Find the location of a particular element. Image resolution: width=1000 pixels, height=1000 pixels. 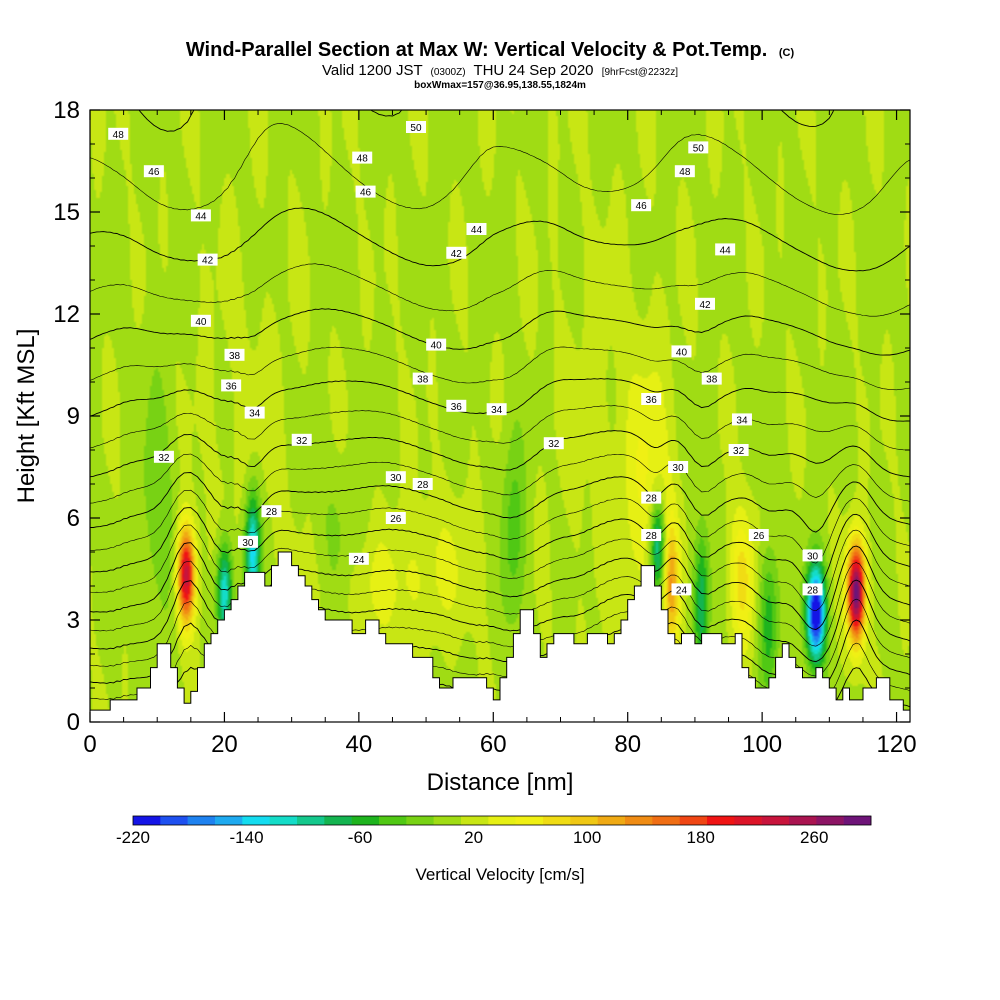

colorbar: -220 -140 -60 20 100 180 260 is located at coordinates (494, 831).